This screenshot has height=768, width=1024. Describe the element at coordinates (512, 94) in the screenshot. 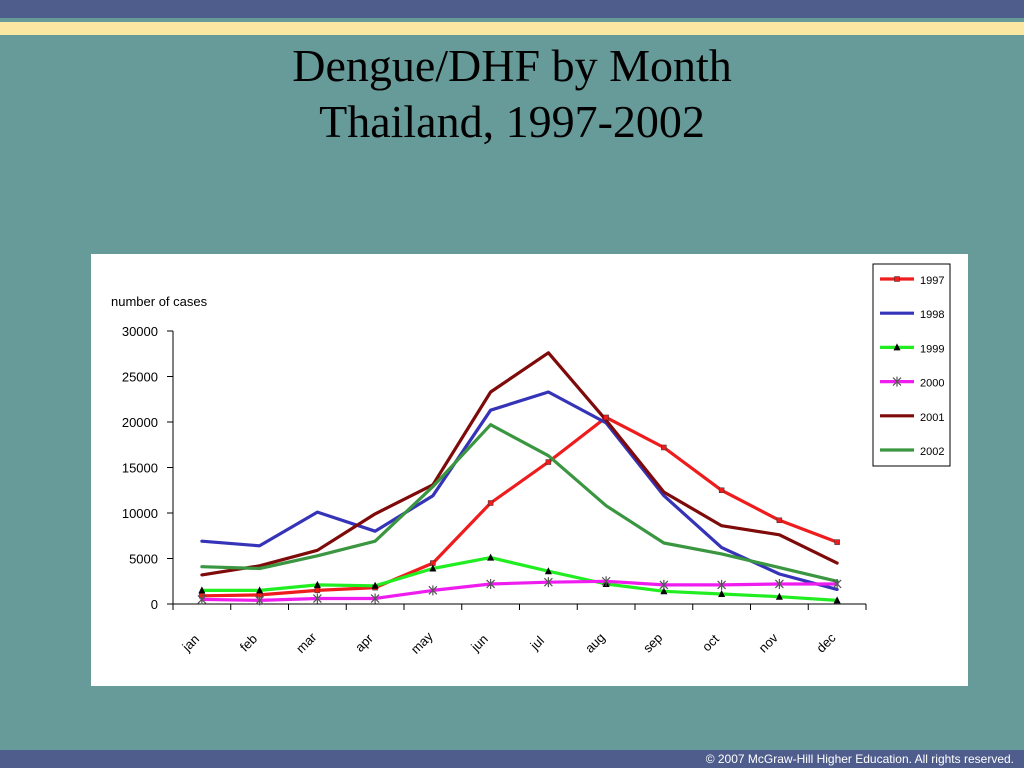

I see `slide-title: Dengue/DHF by Month Thailand, 1997-2002` at that location.